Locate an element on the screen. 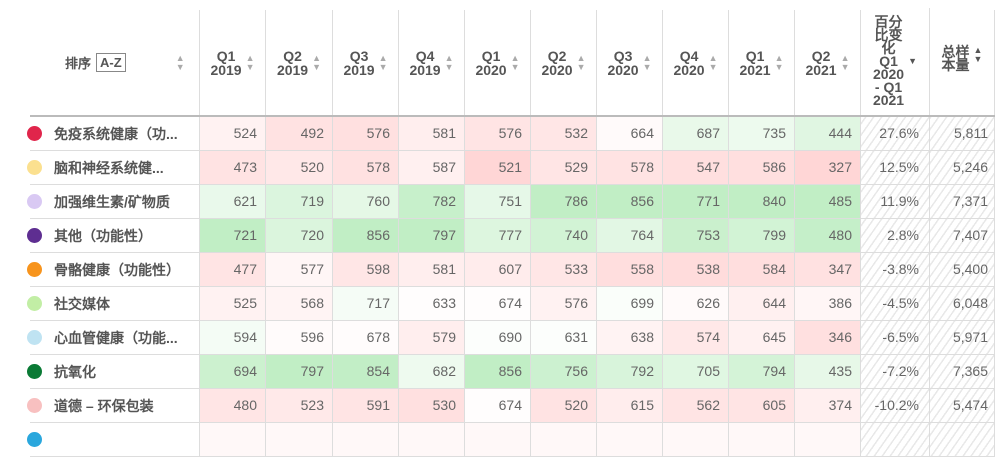 The width and height of the screenshot is (1000, 457). value-cell: 674 is located at coordinates (498, 303).